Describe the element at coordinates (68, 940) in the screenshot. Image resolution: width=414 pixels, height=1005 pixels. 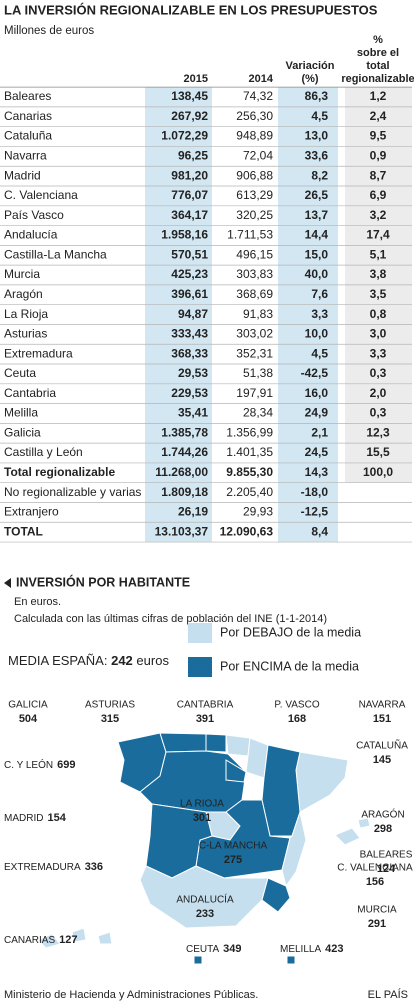
I see `region-value: 127` at that location.